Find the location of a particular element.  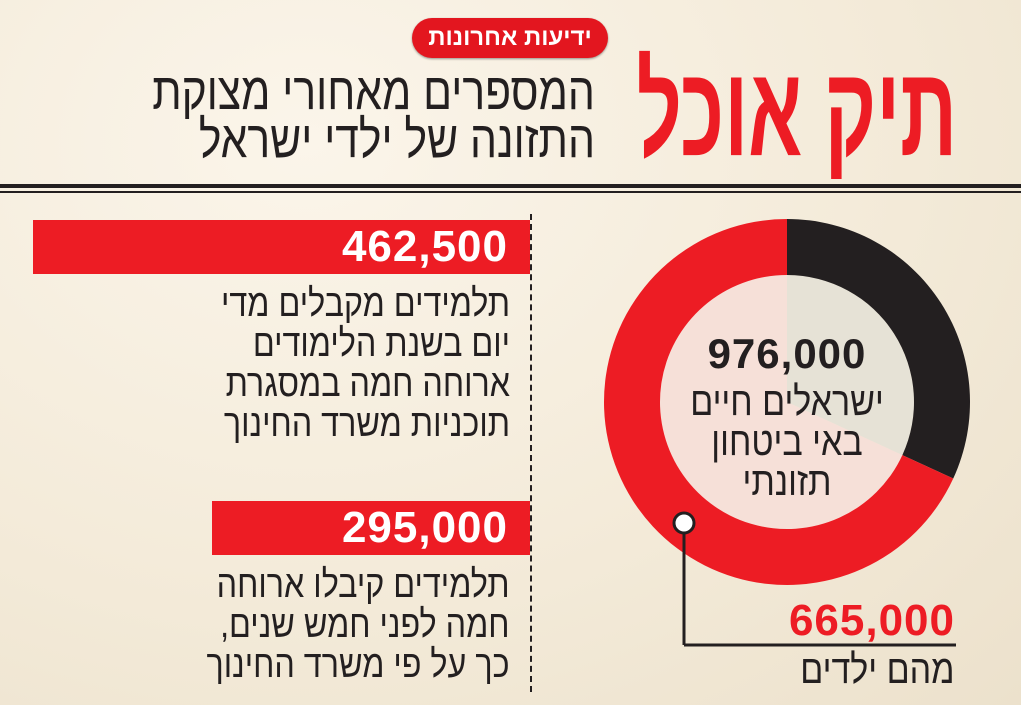

page-title: תיק אוכל is located at coordinates (796, 111).